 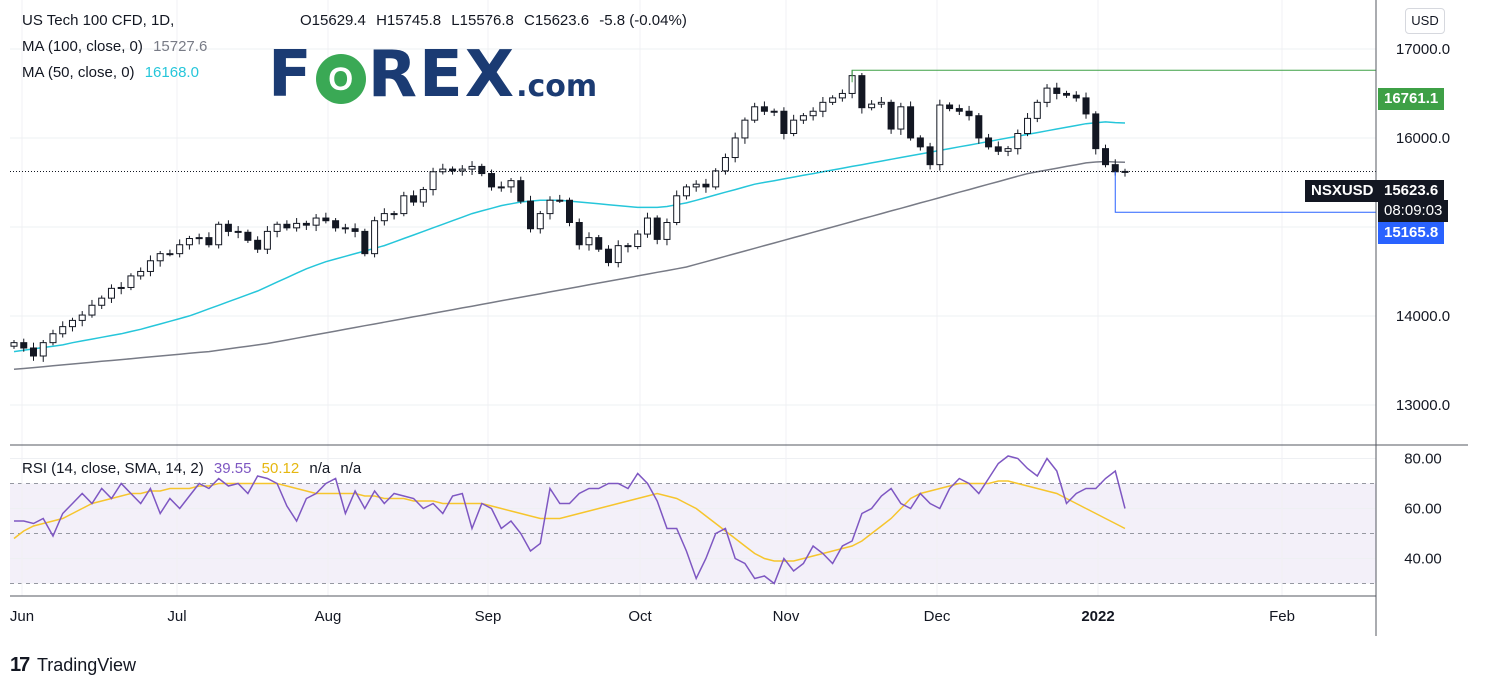 I want to click on ma50-label: MA (50, close, 0), so click(x=78, y=72).